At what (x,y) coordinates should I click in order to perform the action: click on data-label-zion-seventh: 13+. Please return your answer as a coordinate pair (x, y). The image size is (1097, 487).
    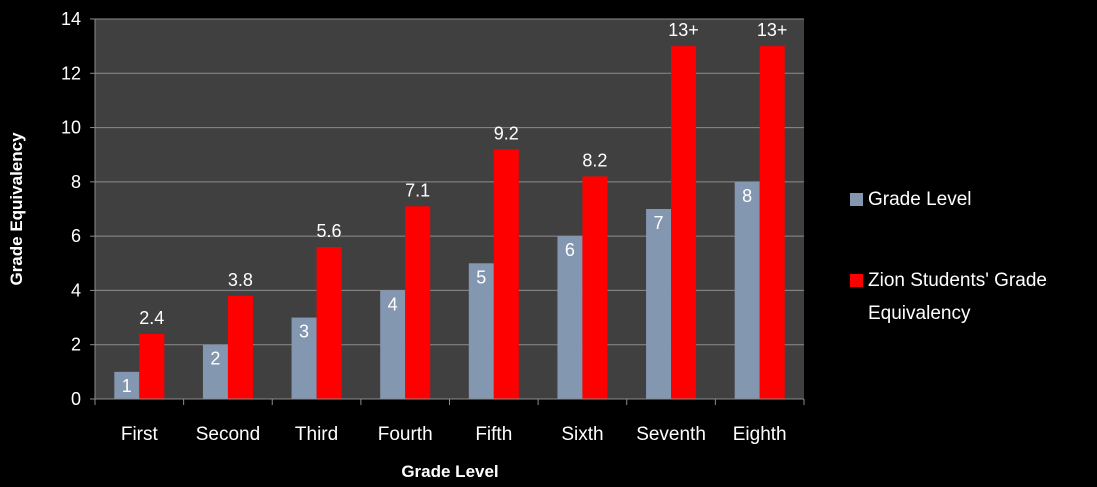
    Looking at the image, I should click on (683, 30).